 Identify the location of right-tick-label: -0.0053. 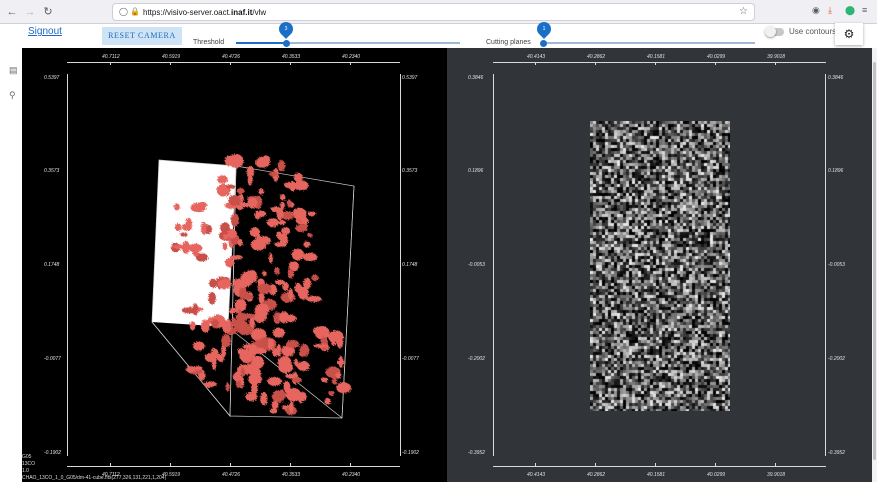
(836, 265).